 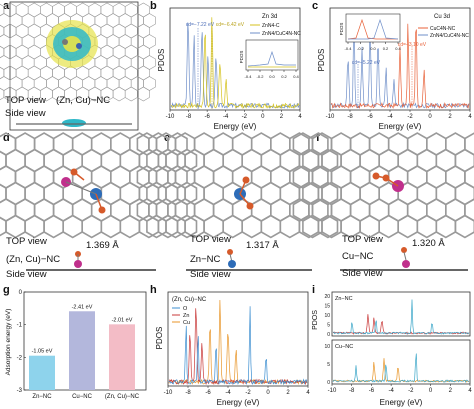 I want to click on chart-c-inset-x-ticklabel-2: 0.0, so click(x=373, y=48).